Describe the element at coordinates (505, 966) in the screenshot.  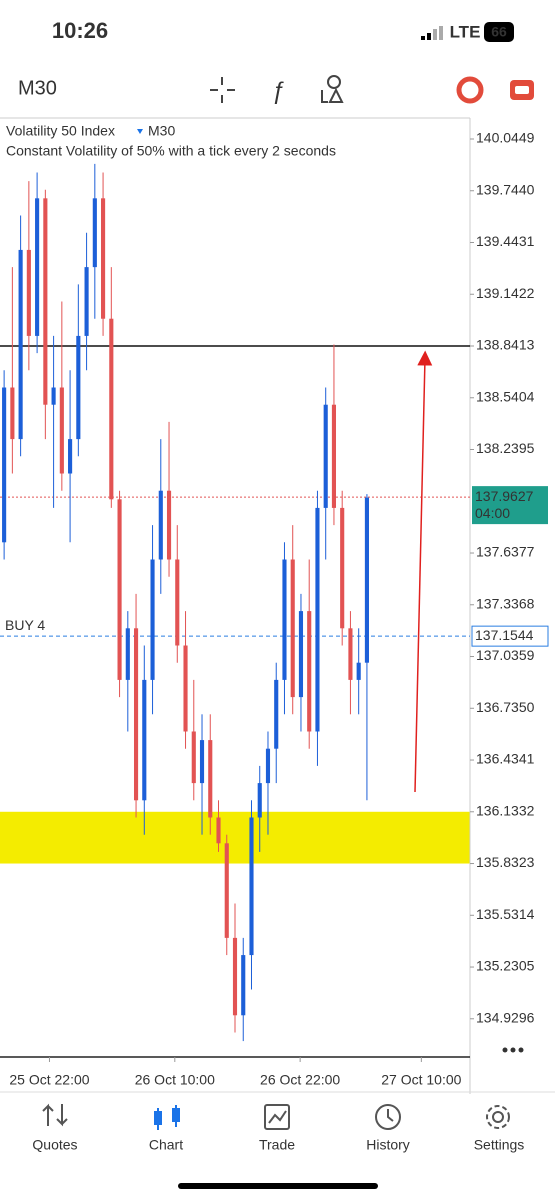
I see `y-tick-label: 135.2305` at that location.